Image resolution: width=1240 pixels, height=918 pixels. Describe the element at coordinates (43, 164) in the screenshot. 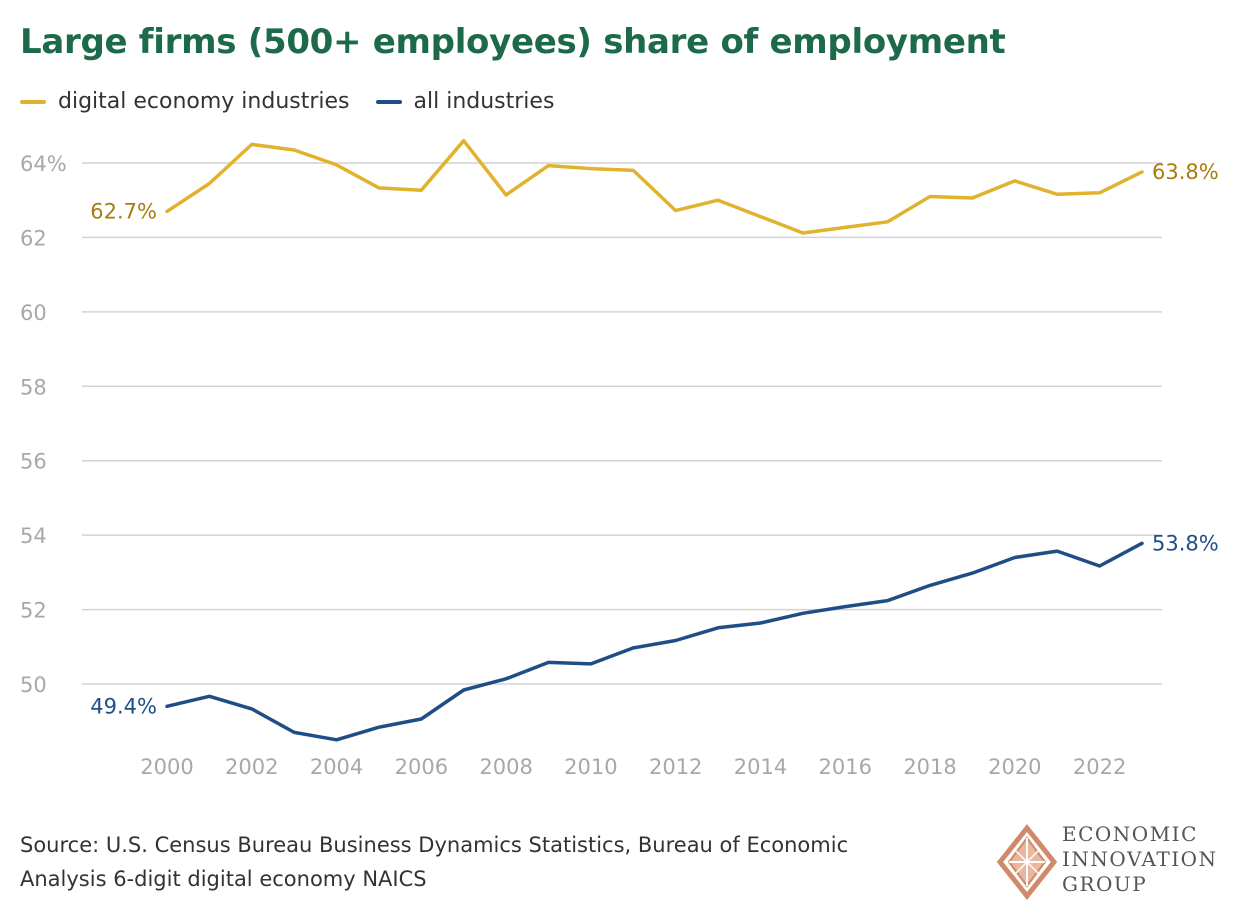

I see `y-tick-label: 64%` at that location.